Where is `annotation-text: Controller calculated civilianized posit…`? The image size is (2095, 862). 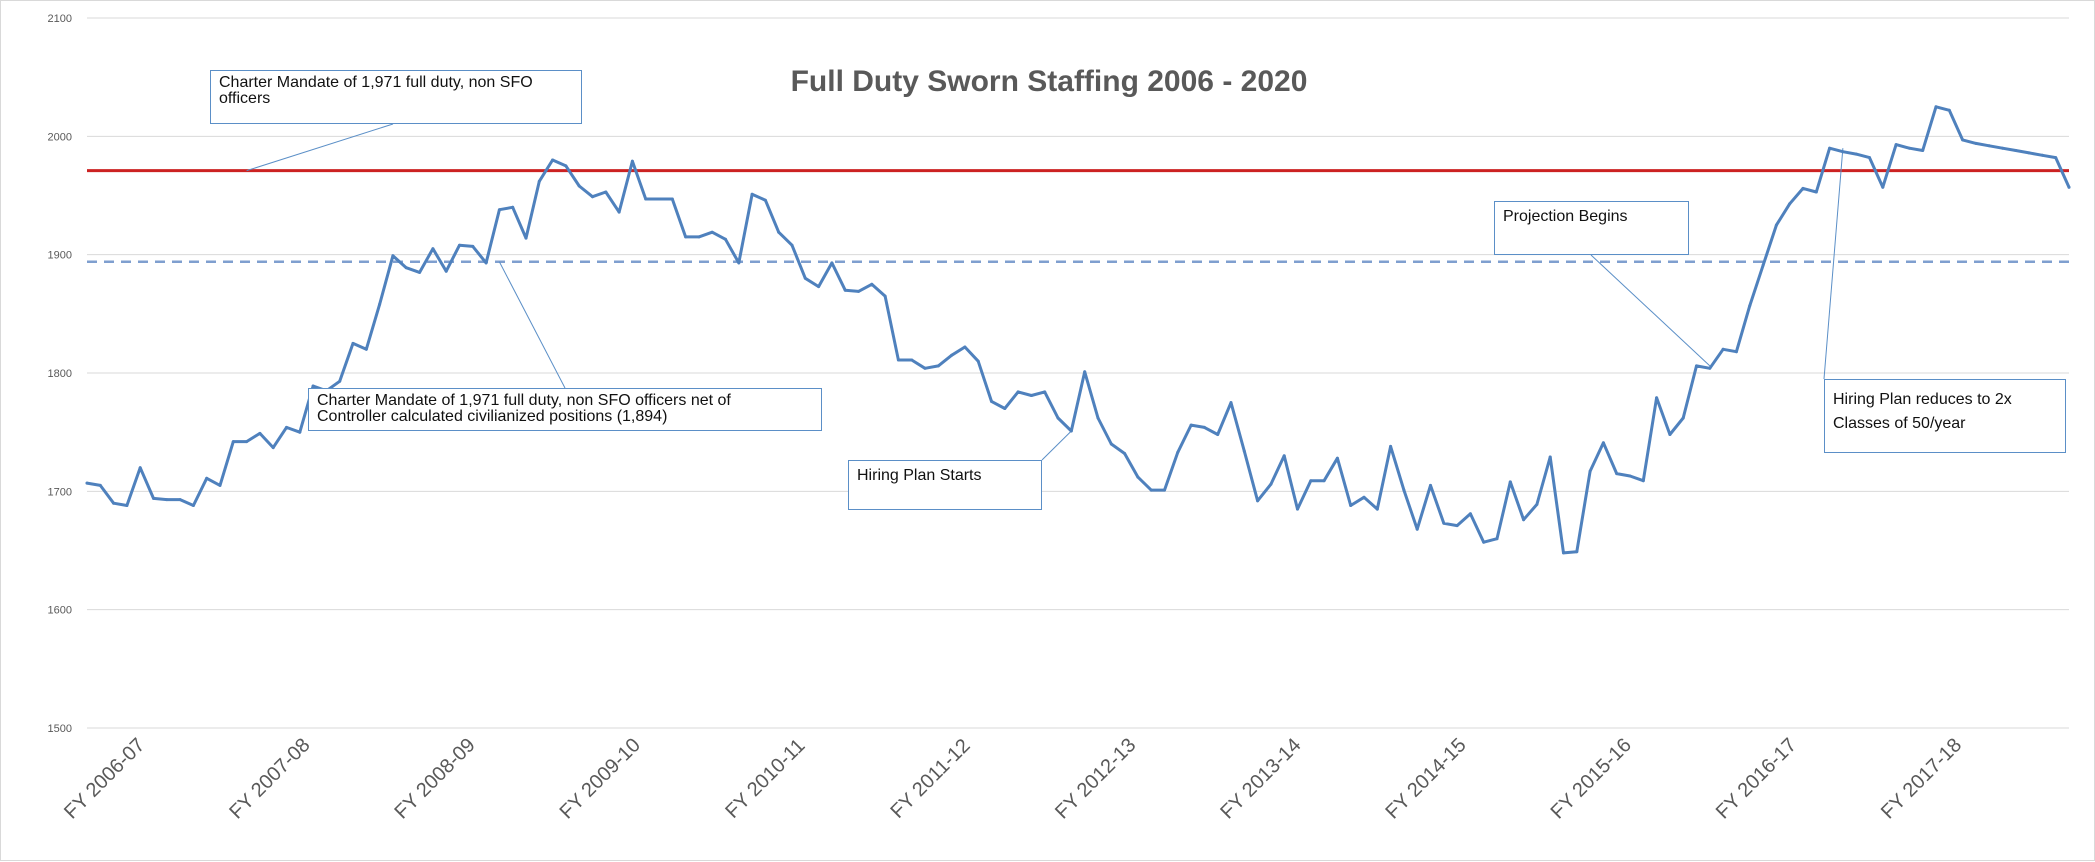
annotation-text: Controller calculated civilianized posit… is located at coordinates (492, 416).